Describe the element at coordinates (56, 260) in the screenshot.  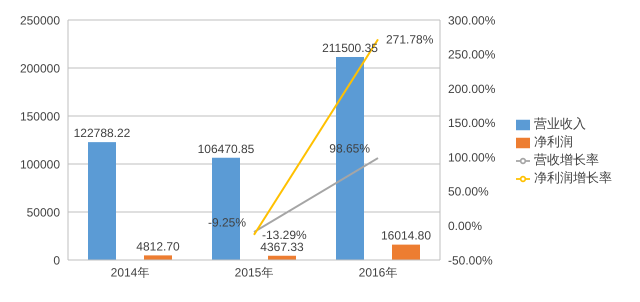
I see `y-tick-label: 0` at that location.